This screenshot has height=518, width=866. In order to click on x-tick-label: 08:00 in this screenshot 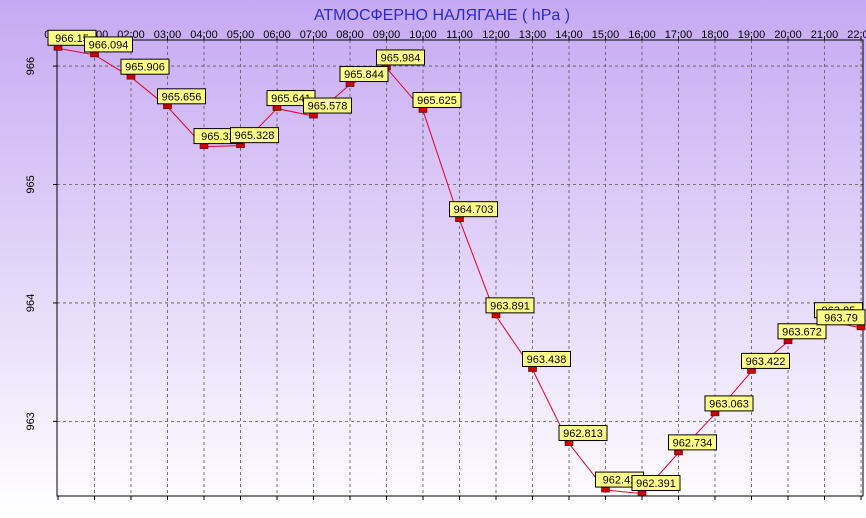, I will do `click(350, 35)`.